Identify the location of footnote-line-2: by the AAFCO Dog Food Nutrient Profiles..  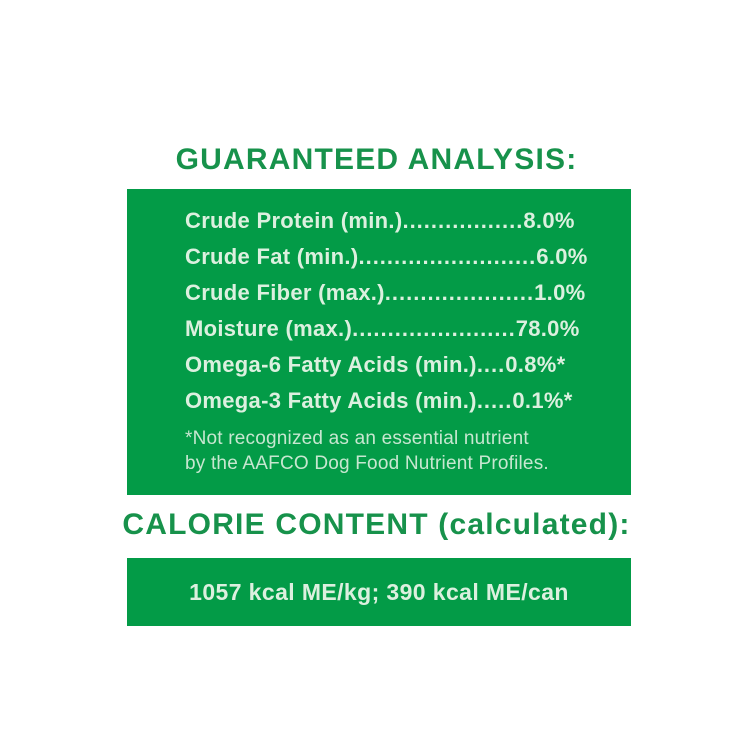
(367, 463).